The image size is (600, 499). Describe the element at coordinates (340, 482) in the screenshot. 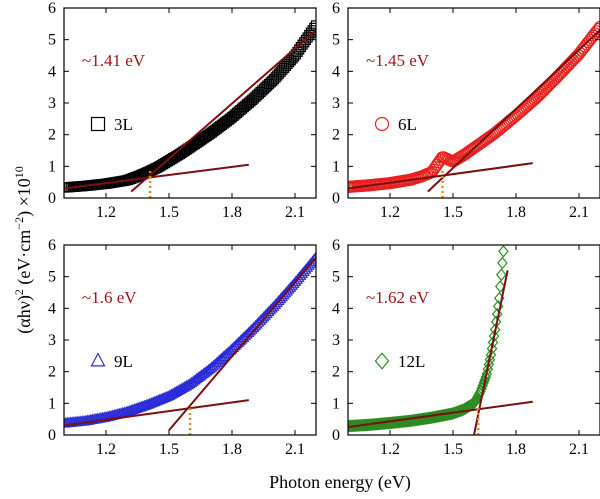

I see `x-axis-label: Photon energy (eV)` at that location.